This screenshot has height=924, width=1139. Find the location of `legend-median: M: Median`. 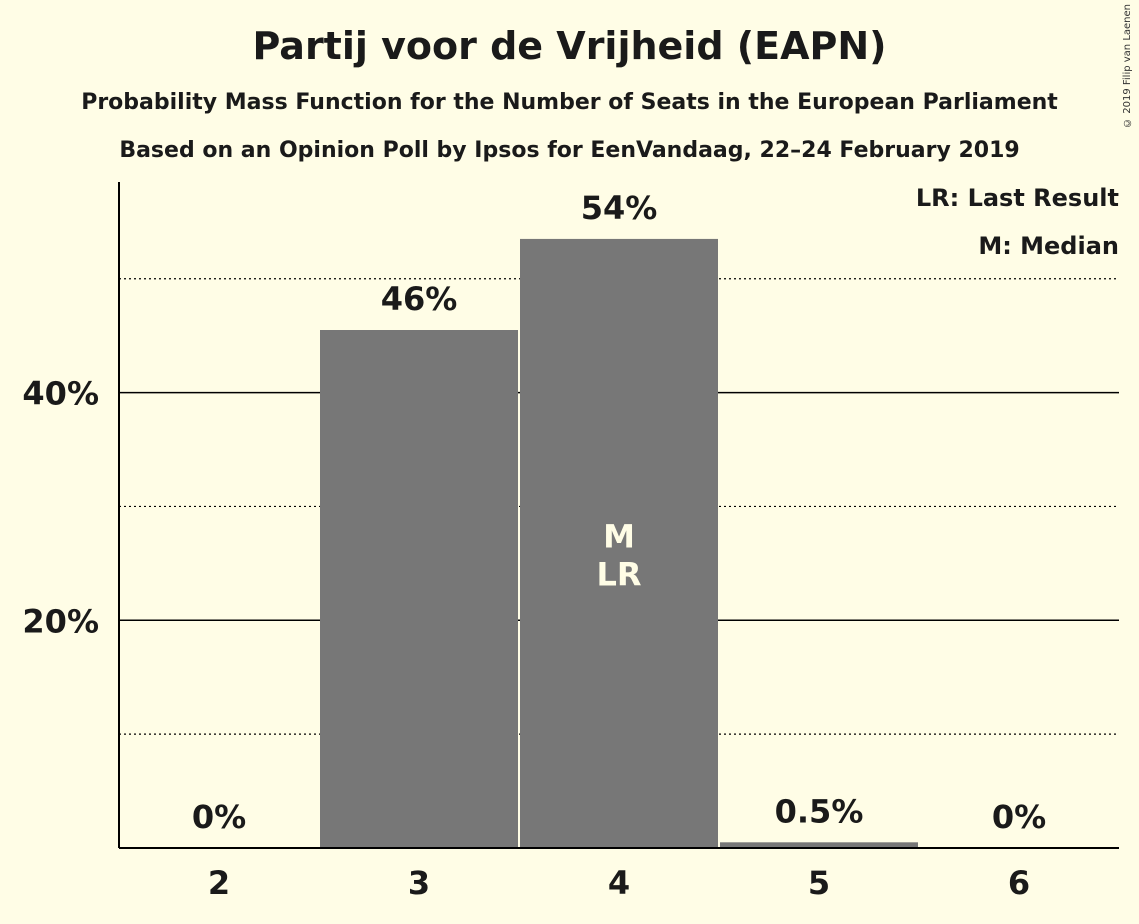

legend-median: M: Median is located at coordinates (1048, 246).